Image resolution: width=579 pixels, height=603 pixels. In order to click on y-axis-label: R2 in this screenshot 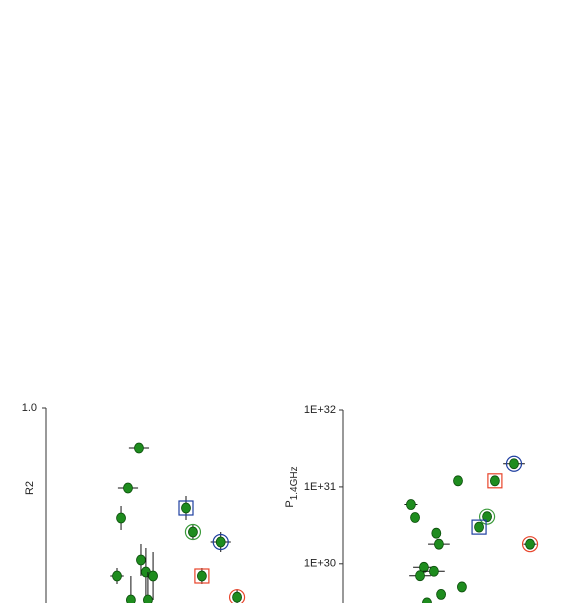, I will do `click(30, 488)`.